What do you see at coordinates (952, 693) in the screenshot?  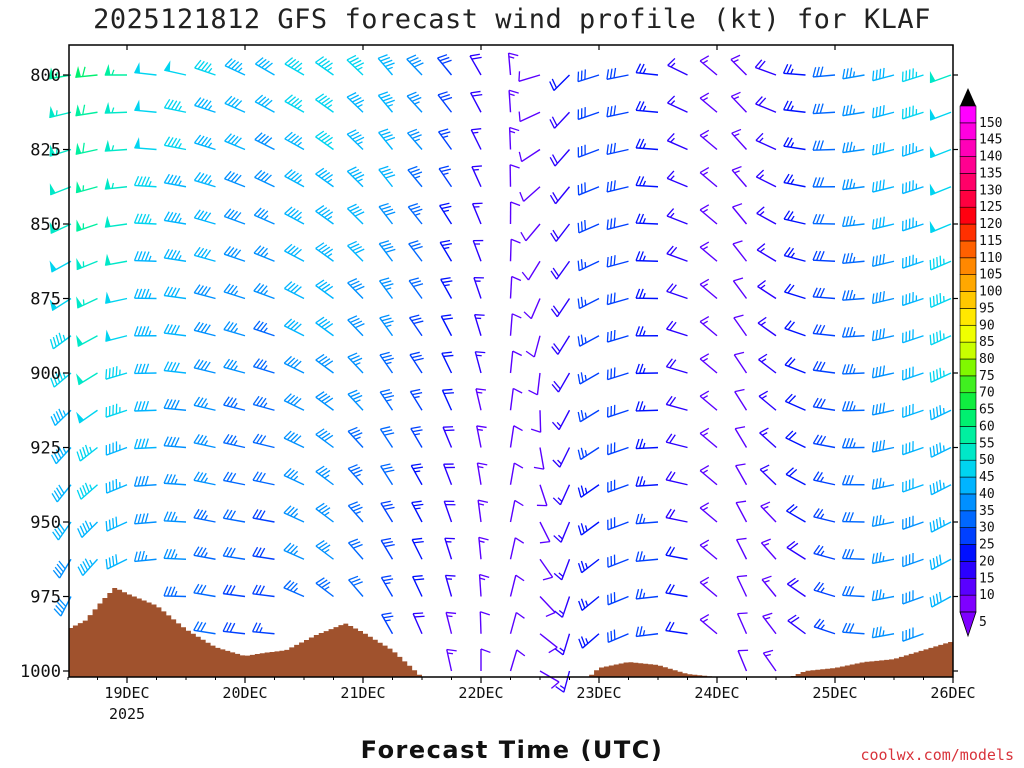 I see `x-tick-label: 26DEC` at bounding box center [952, 693].